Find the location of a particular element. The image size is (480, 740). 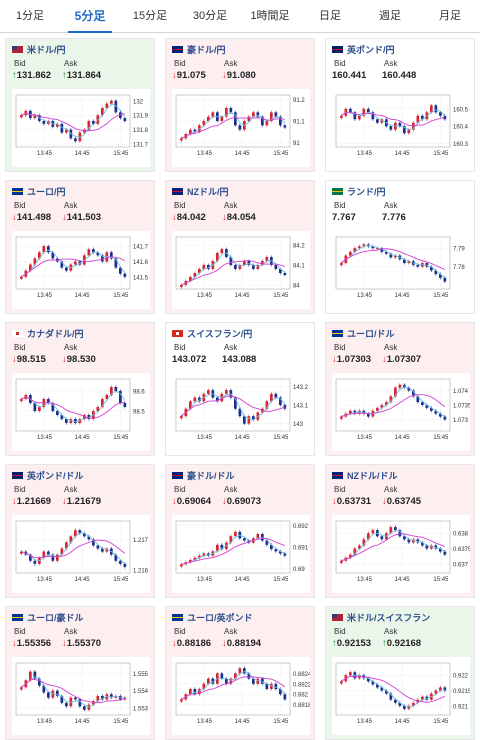

pair-title: 米ドル/スイスフラン is located at coordinates (381, 617).